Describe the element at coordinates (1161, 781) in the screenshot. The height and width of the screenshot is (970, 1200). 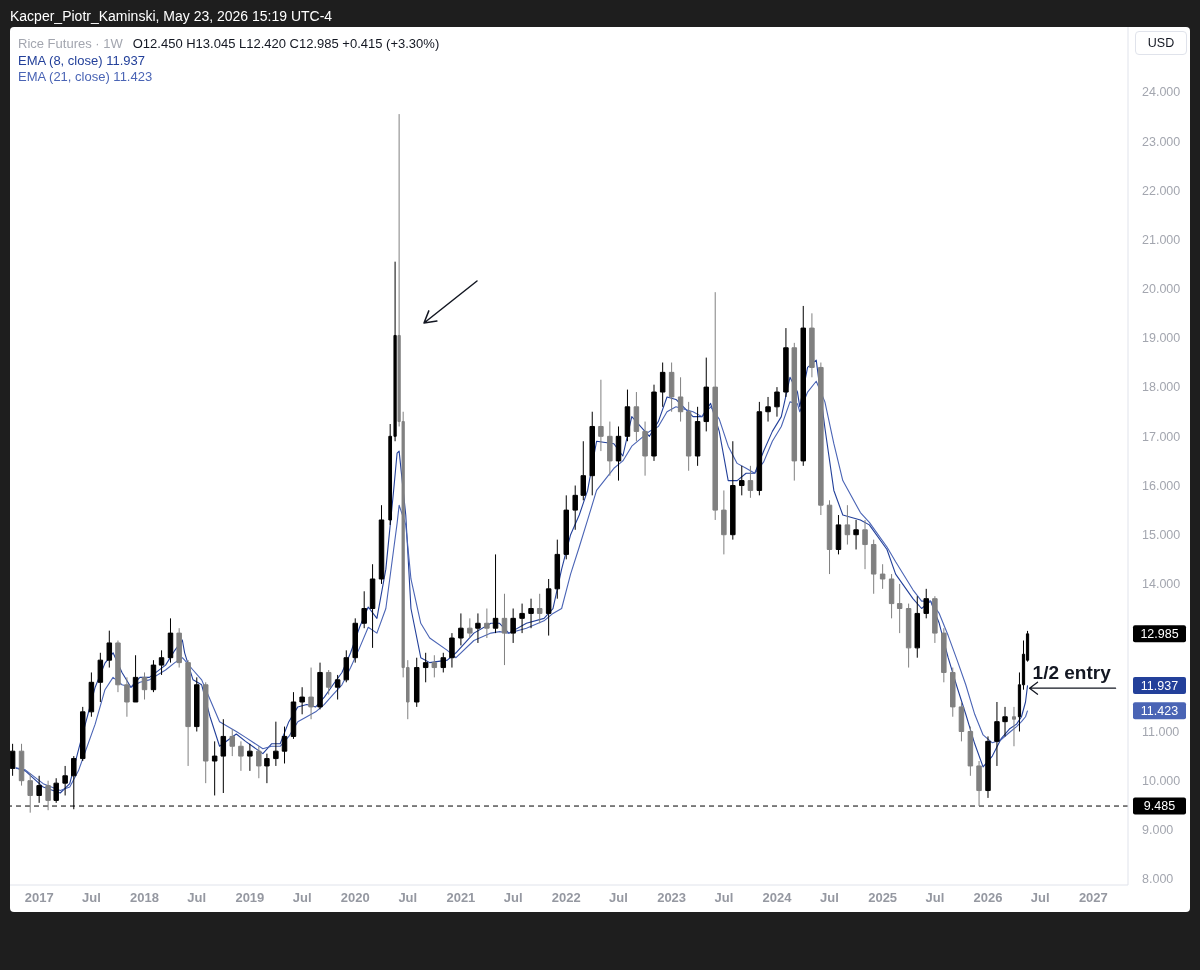
I see `y-tick-label: 10.000` at that location.